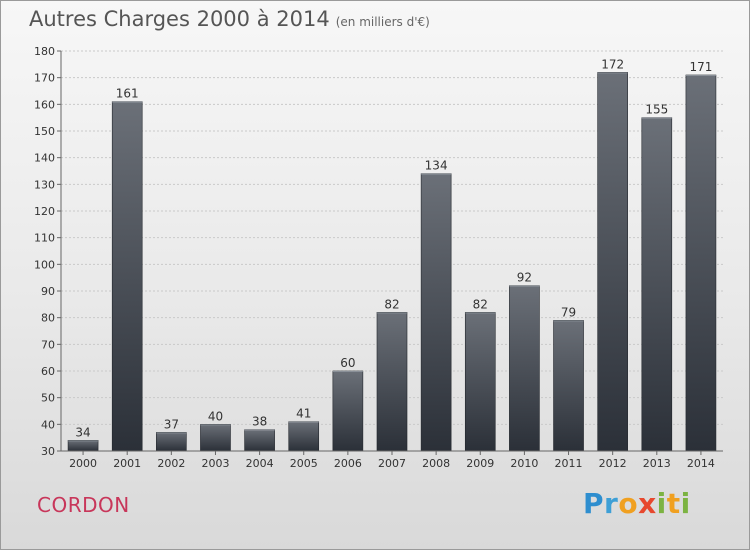  What do you see at coordinates (303, 414) in the screenshot?
I see `bar-value-label: 41` at bounding box center [303, 414].